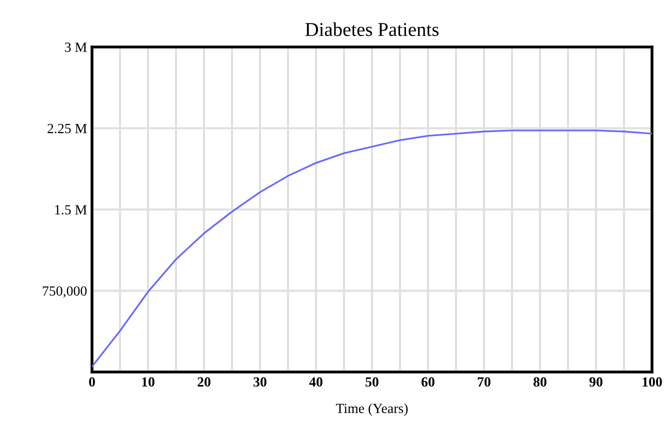 This screenshot has height=438, width=667. I want to click on x-tick-label: 30, so click(260, 382).